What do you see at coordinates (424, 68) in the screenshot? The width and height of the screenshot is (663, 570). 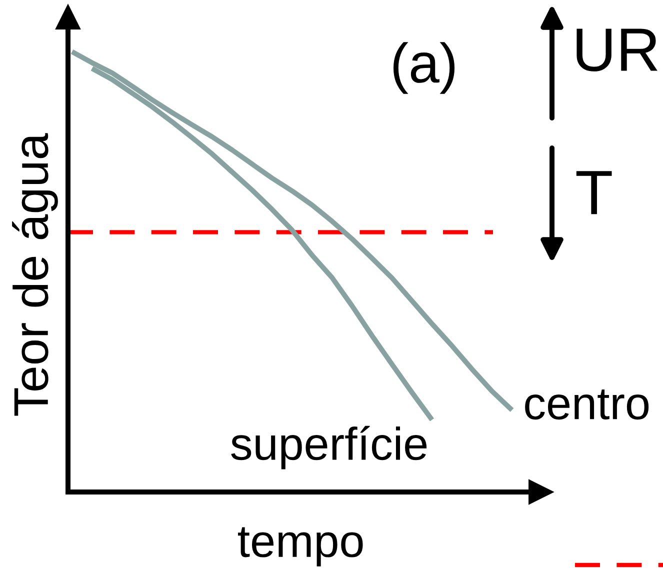 I see `annotation: (a)` at bounding box center [424, 68].